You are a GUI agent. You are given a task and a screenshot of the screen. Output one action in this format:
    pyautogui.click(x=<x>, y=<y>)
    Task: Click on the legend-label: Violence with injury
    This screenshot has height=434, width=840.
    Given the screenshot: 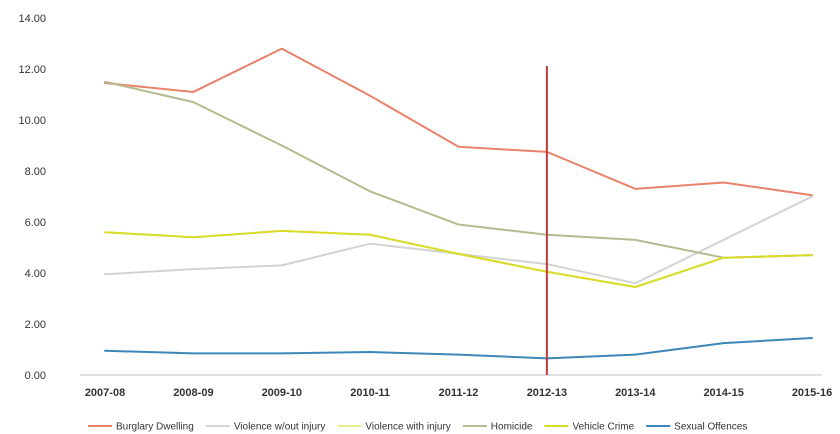 What is the action you would take?
    pyautogui.click(x=407, y=427)
    